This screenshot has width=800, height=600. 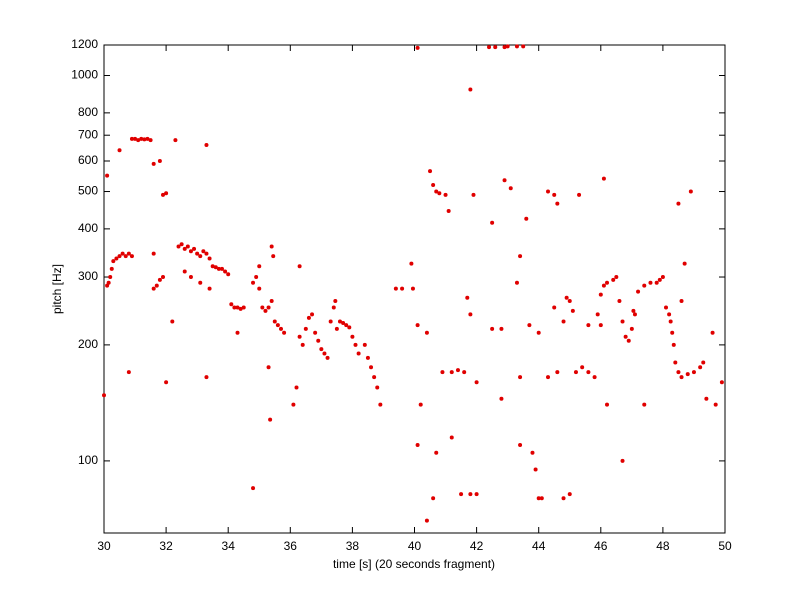 What do you see at coordinates (88, 134) in the screenshot?
I see `y-tick-label: 700` at bounding box center [88, 134].